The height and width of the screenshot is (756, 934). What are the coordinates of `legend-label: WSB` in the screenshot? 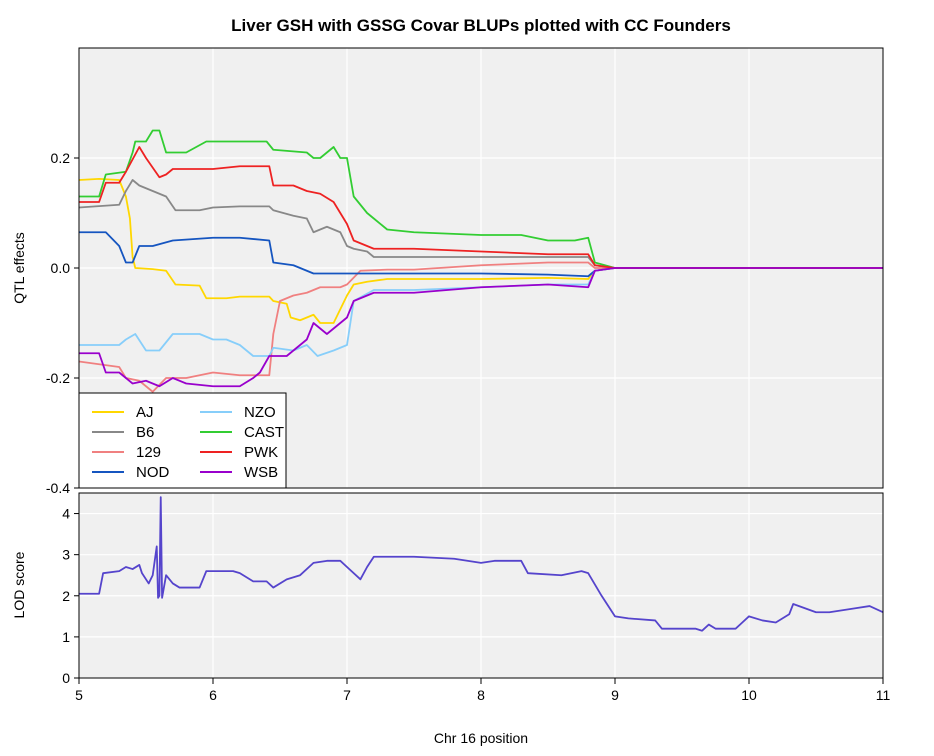 It's located at (261, 472).